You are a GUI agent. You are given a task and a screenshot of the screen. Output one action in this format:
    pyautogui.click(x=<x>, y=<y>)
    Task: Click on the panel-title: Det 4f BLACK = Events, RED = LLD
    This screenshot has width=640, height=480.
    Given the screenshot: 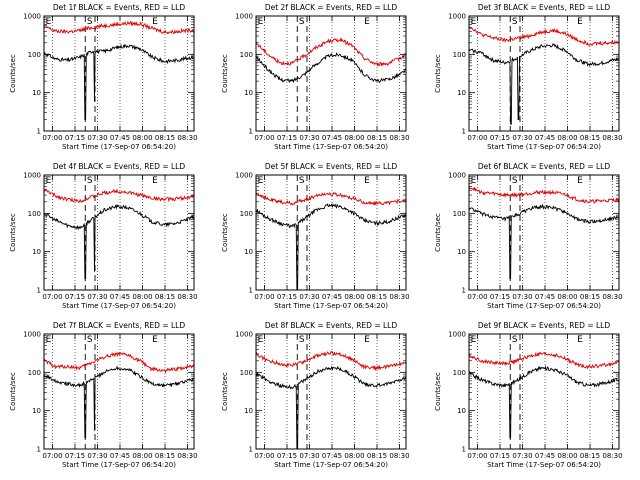 What is the action you would take?
    pyautogui.click(x=119, y=166)
    